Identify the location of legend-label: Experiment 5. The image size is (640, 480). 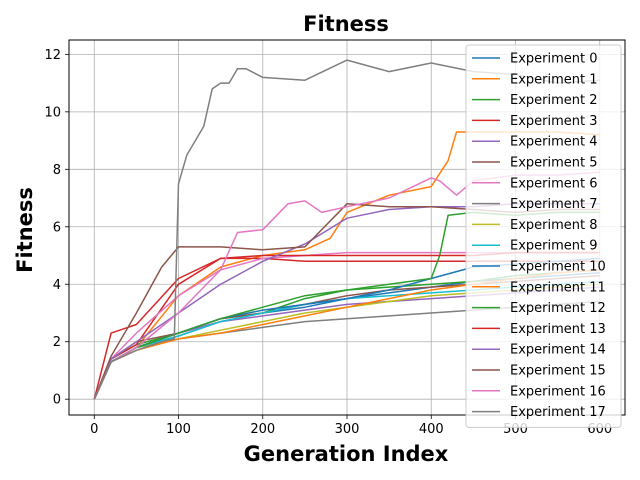
(554, 163).